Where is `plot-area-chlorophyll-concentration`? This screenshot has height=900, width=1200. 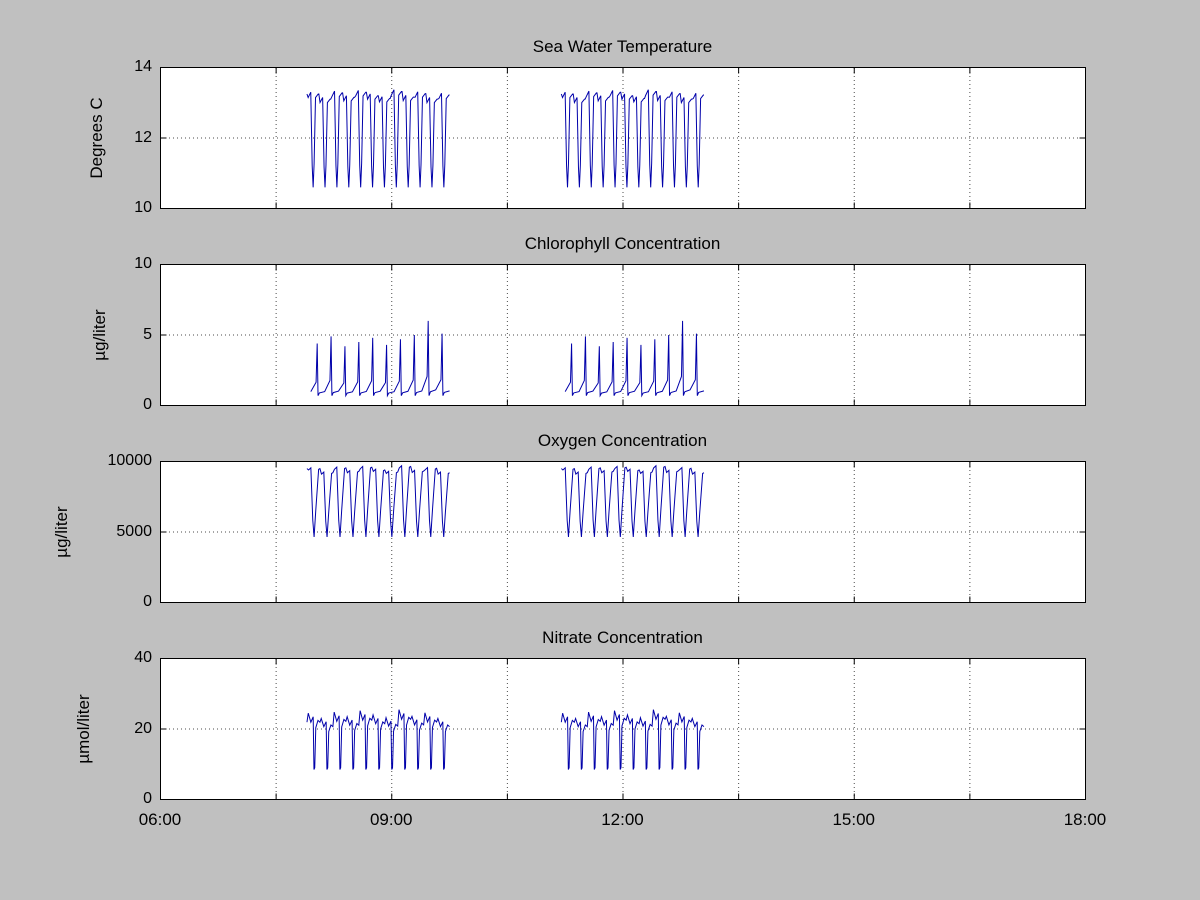 plot-area-chlorophyll-concentration is located at coordinates (623, 335).